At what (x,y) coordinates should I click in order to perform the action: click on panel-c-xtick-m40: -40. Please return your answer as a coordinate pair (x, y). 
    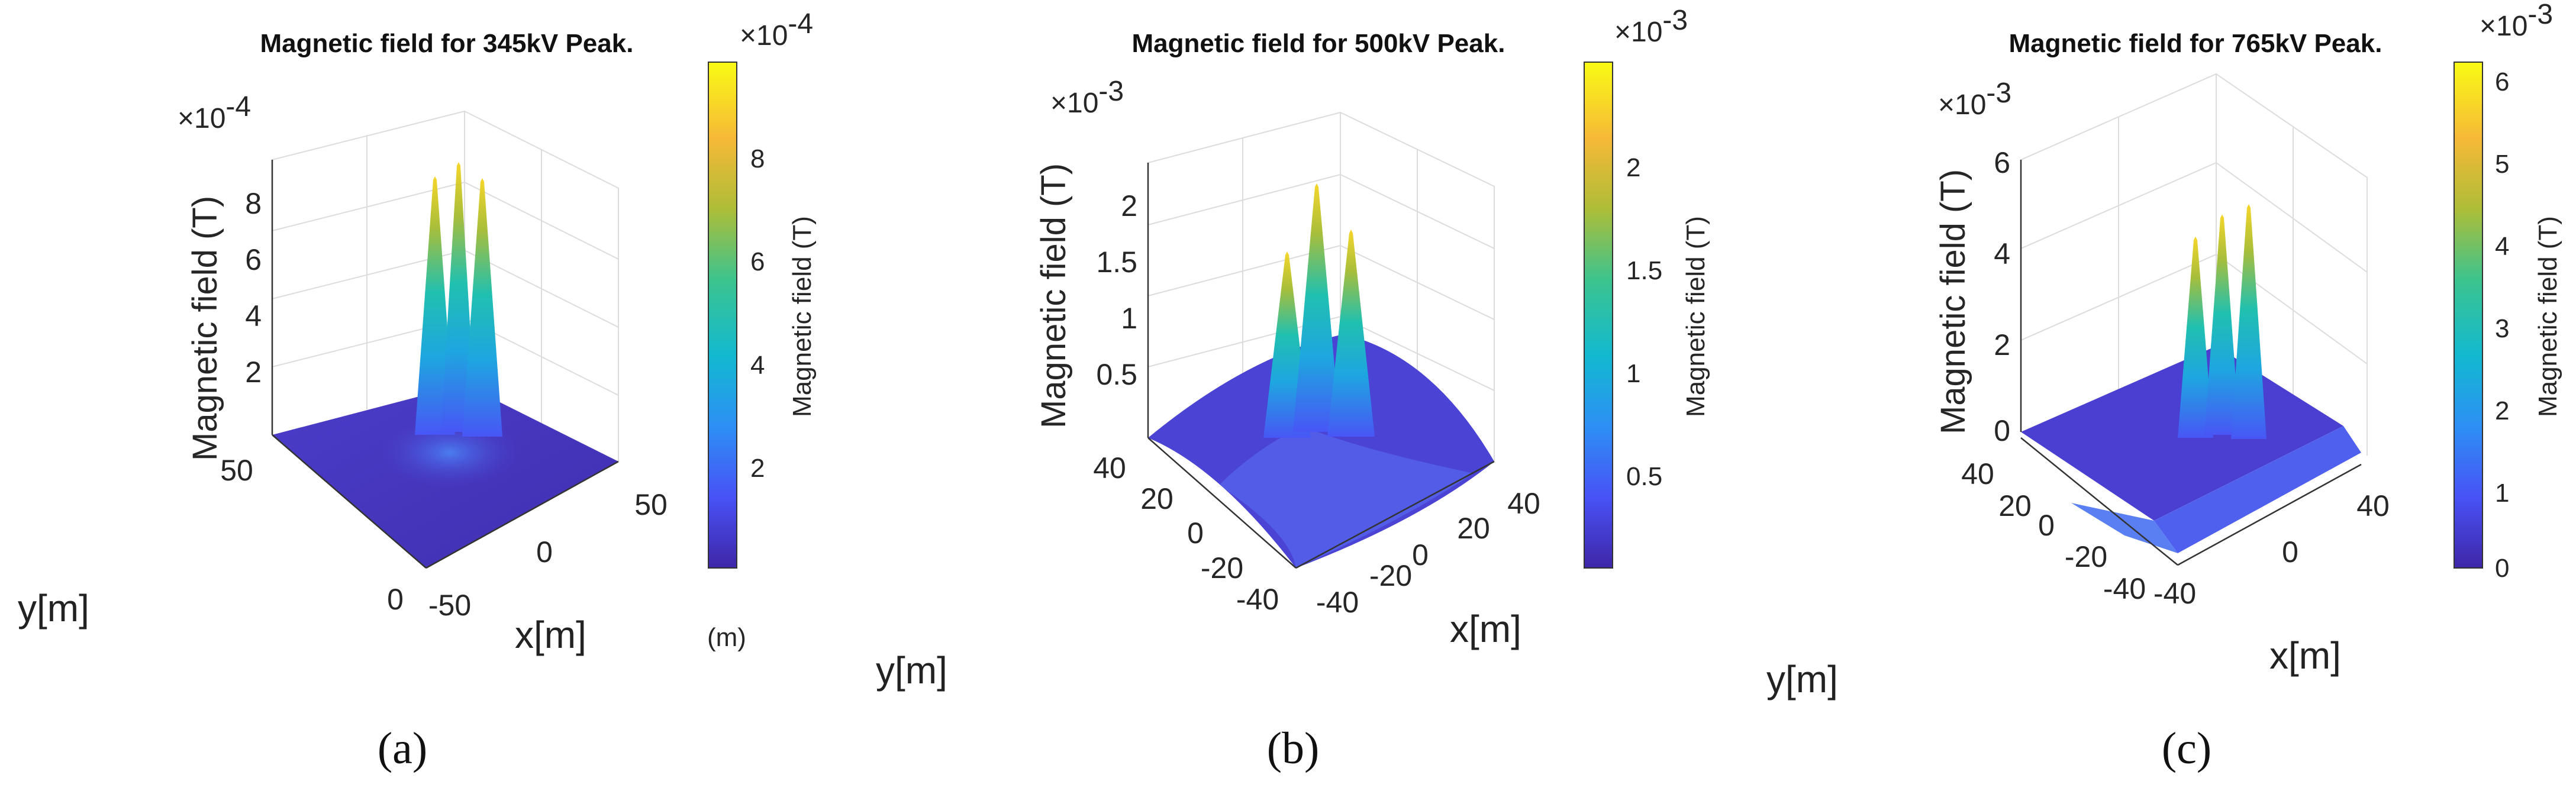
    Looking at the image, I should click on (2174, 593).